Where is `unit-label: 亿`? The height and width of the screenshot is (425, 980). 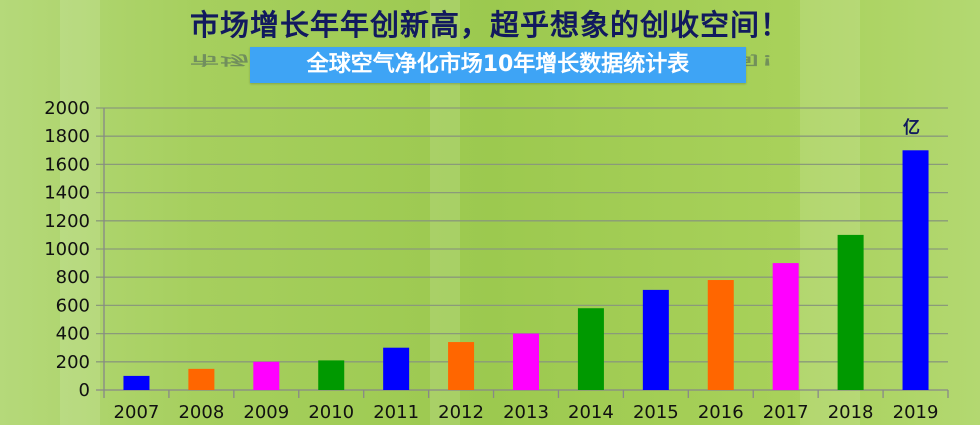
unit-label: 亿 is located at coordinates (911, 128).